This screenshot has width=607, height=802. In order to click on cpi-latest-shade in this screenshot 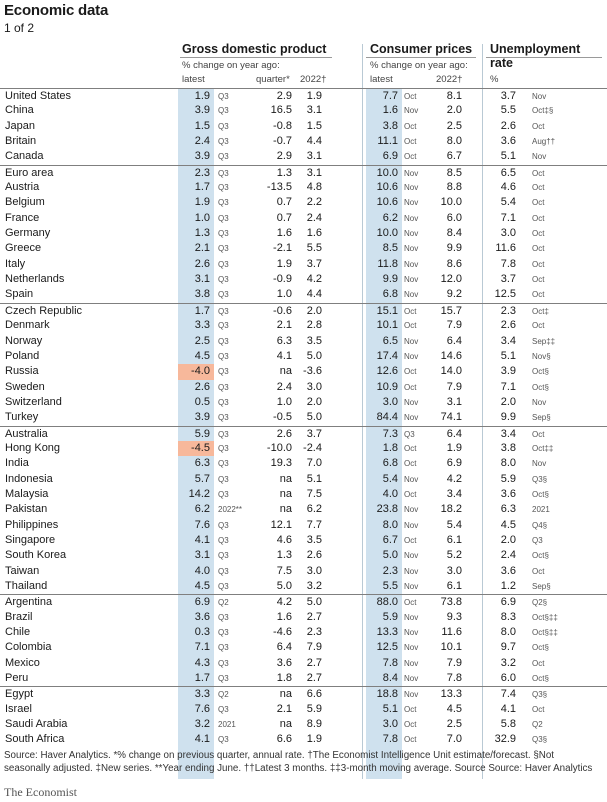, I will do `click(384, 433)`.